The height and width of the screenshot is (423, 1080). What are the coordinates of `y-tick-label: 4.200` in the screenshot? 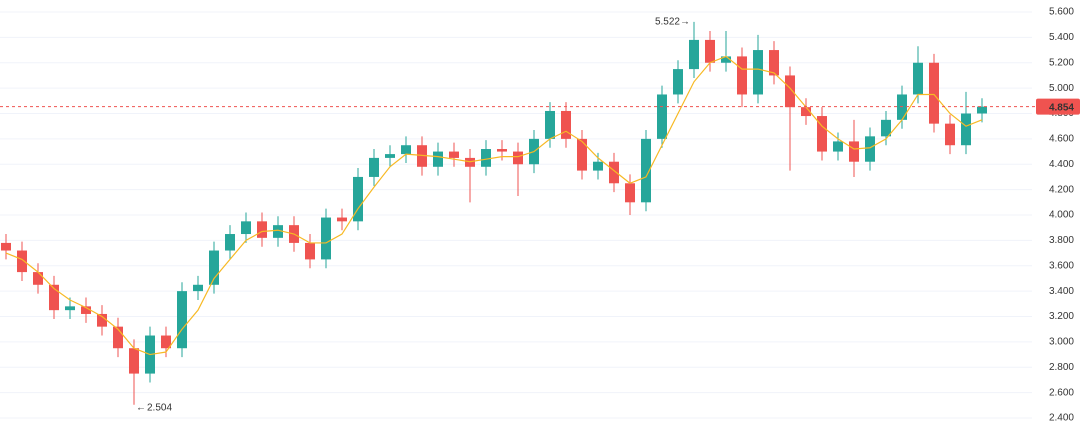 It's located at (1061, 189).